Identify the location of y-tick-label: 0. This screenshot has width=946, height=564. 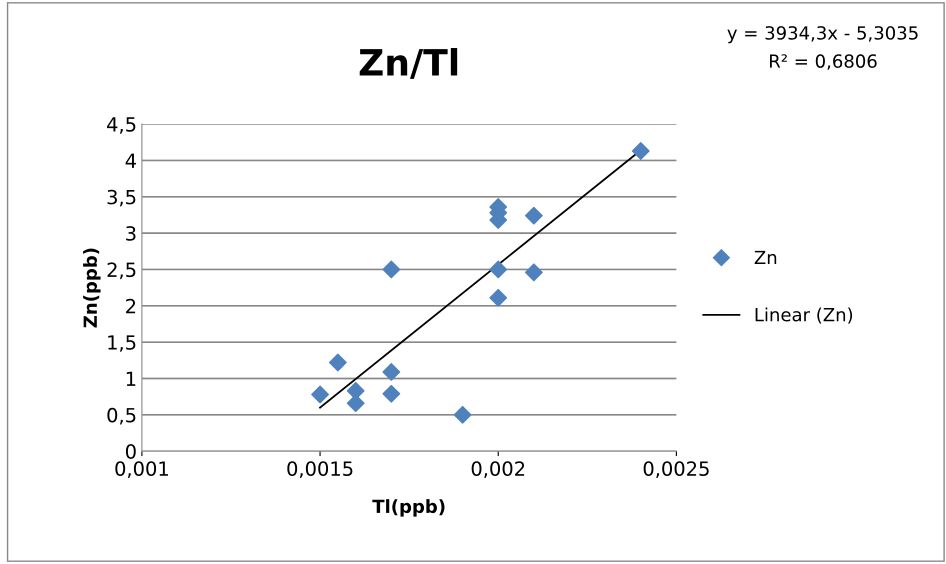
(131, 451).